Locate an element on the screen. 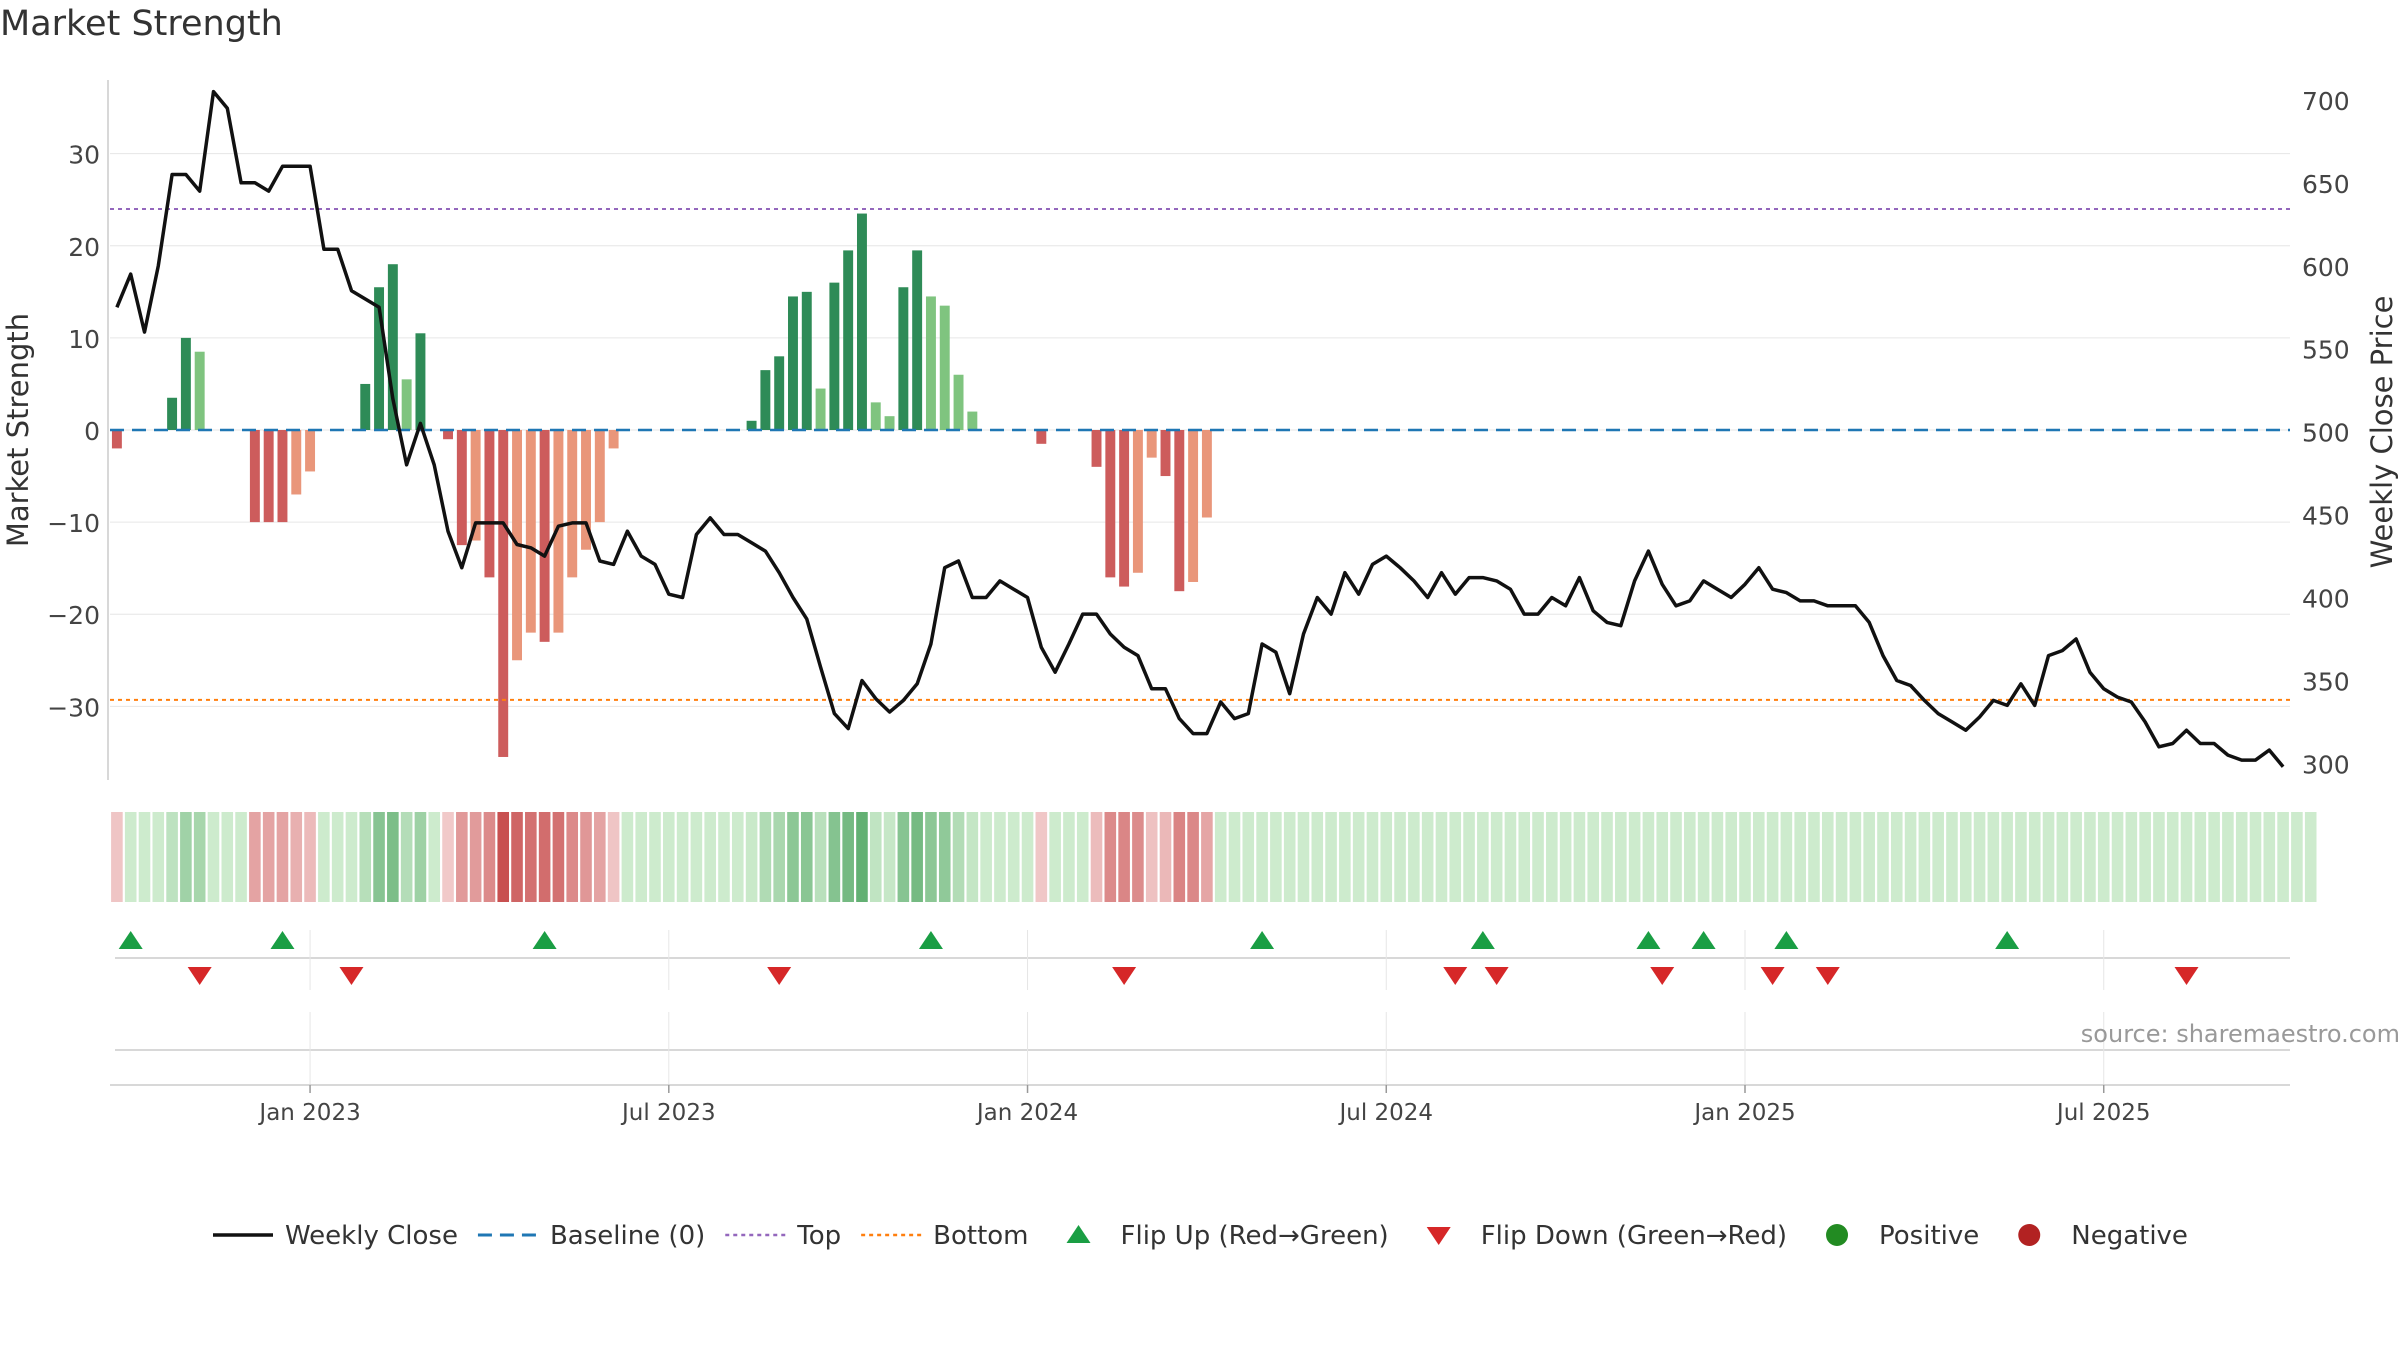 The width and height of the screenshot is (2400, 1350). x-tick-label: Jan 2025 is located at coordinates (1743, 1113).